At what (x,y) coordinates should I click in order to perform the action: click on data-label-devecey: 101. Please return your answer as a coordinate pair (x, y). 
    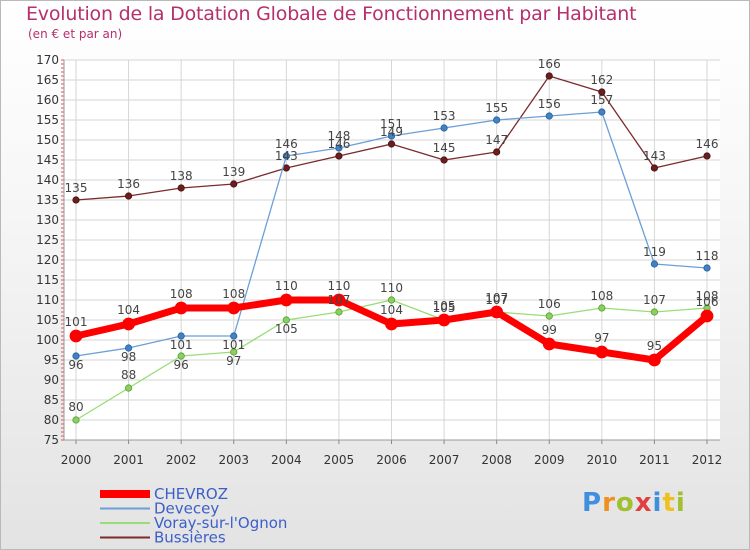
    Looking at the image, I should click on (233, 345).